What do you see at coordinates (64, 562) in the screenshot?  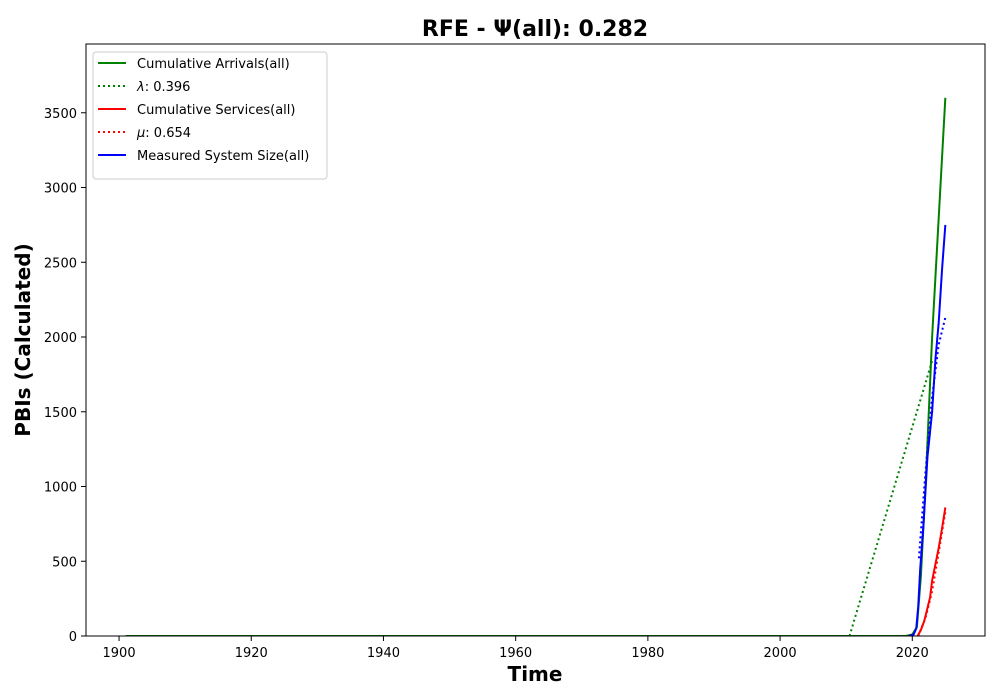 I see `y-tick-label: 500` at bounding box center [64, 562].